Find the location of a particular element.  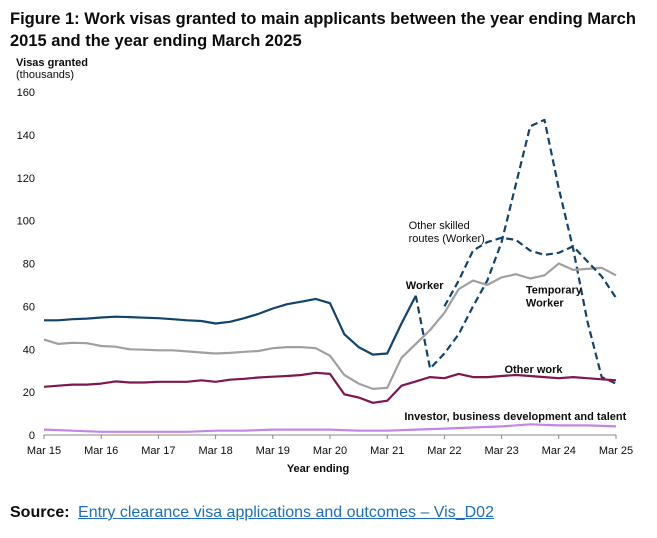

x-tick-label: Mar 22 is located at coordinates (444, 451).